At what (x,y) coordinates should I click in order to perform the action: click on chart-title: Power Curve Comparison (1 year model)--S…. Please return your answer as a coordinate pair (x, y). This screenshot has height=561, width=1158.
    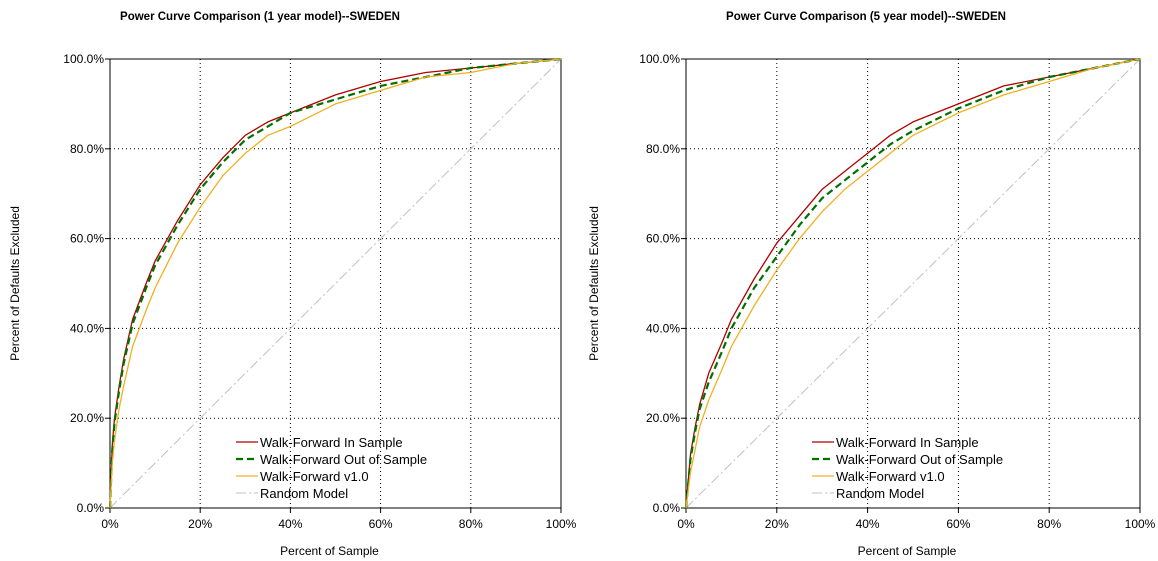
    Looking at the image, I should click on (260, 17).